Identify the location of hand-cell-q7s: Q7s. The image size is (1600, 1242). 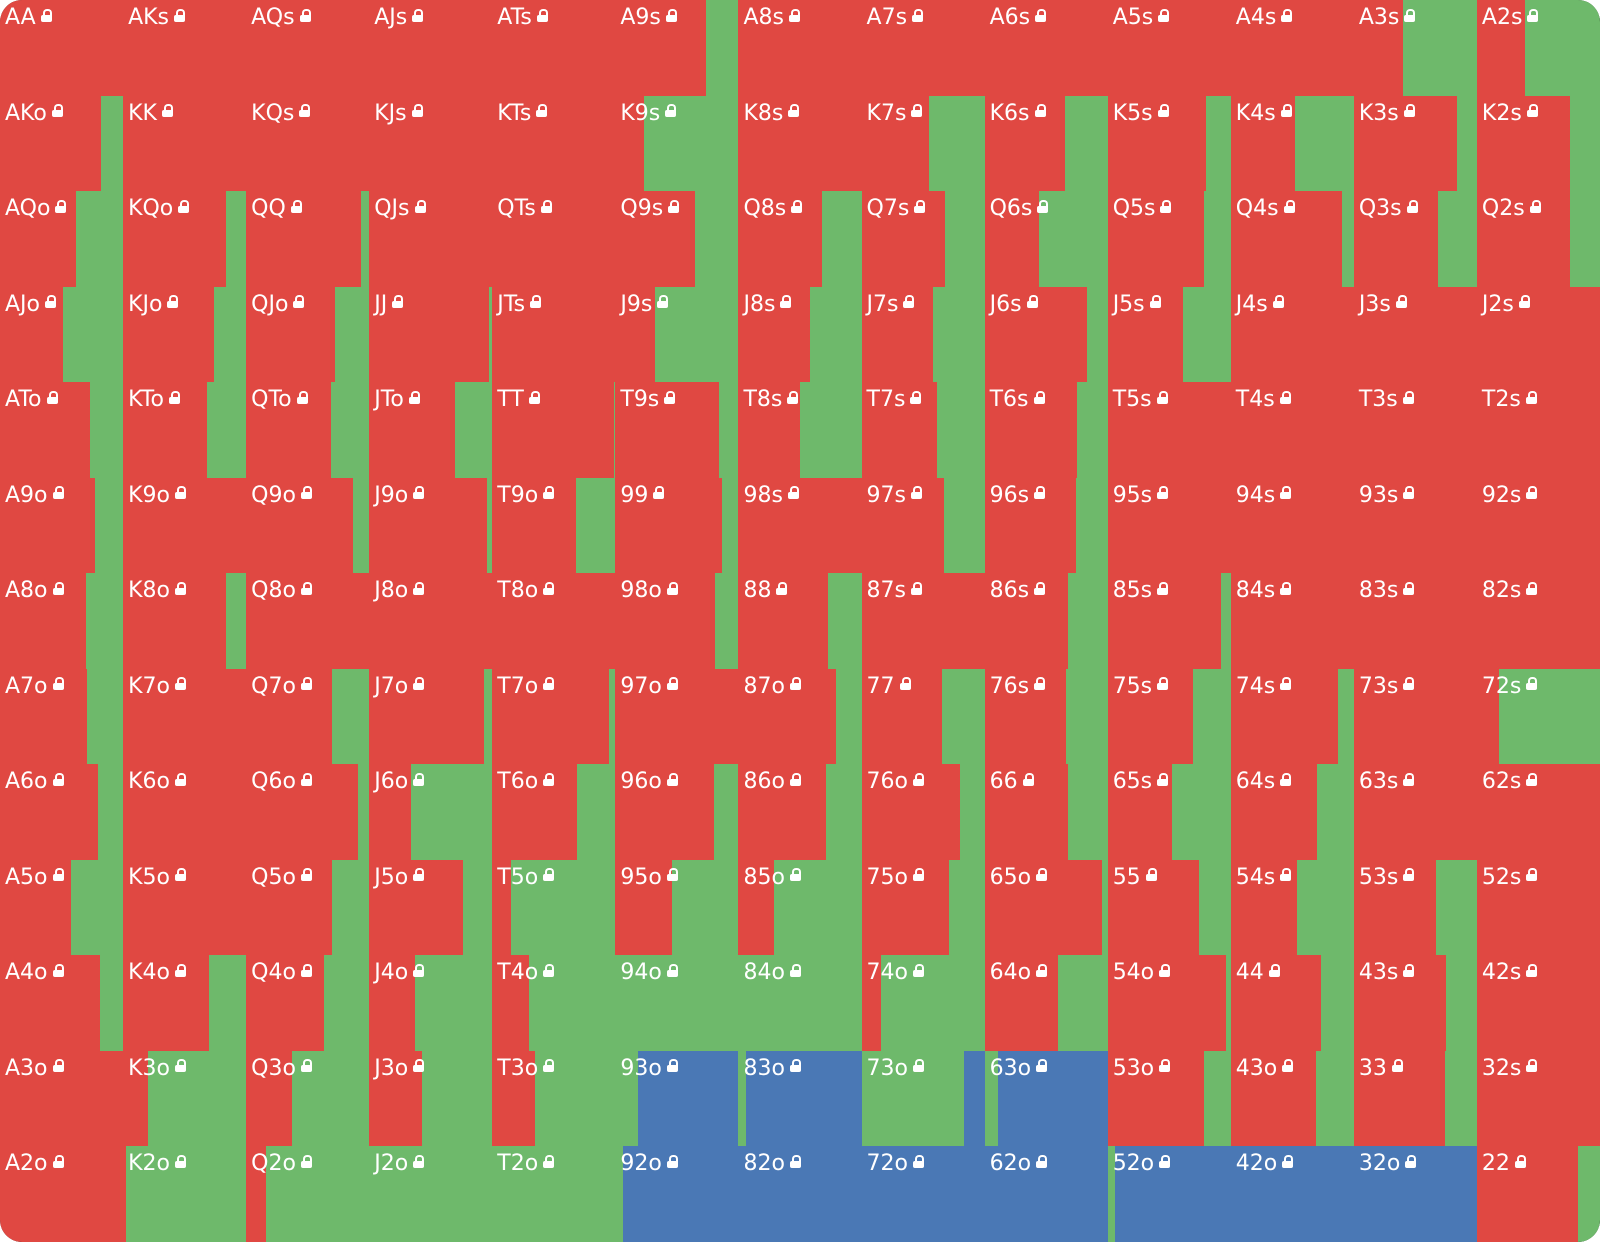
(923, 239).